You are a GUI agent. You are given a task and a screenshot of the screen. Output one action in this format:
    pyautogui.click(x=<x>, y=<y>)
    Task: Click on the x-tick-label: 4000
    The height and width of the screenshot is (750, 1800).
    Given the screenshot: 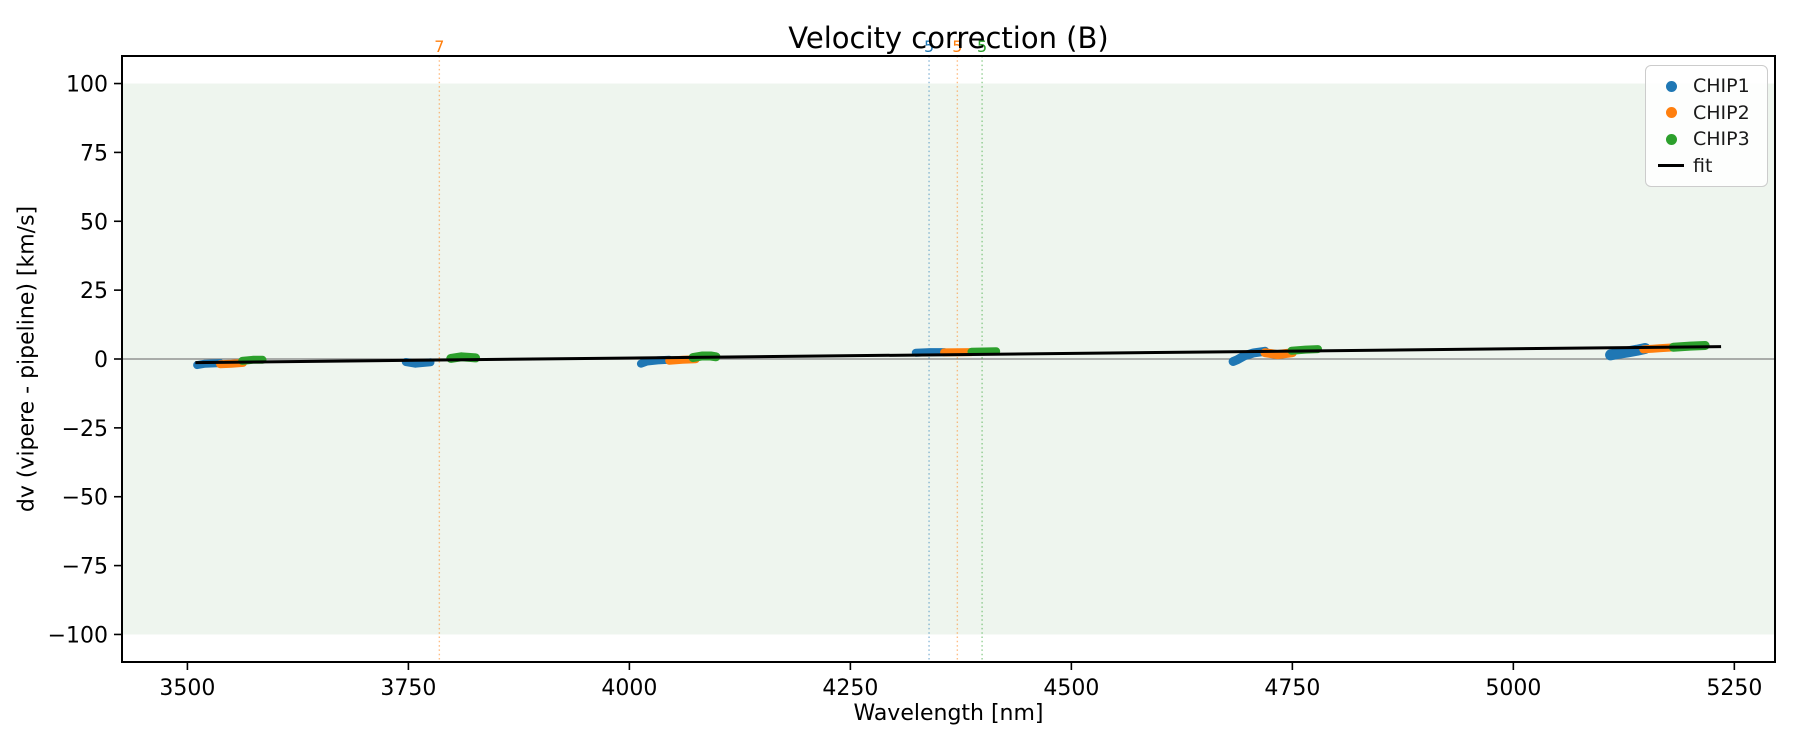 What is the action you would take?
    pyautogui.click(x=629, y=688)
    